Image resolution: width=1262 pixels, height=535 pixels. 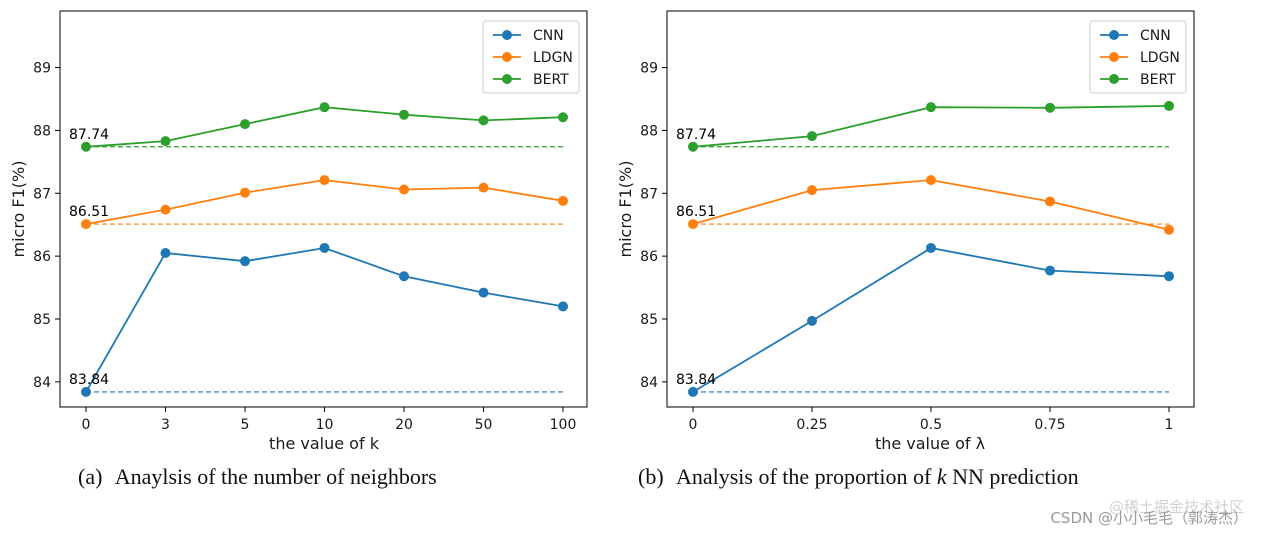 What do you see at coordinates (42, 320) in the screenshot?
I see `chart-a-ytick-label: 85` at bounding box center [42, 320].